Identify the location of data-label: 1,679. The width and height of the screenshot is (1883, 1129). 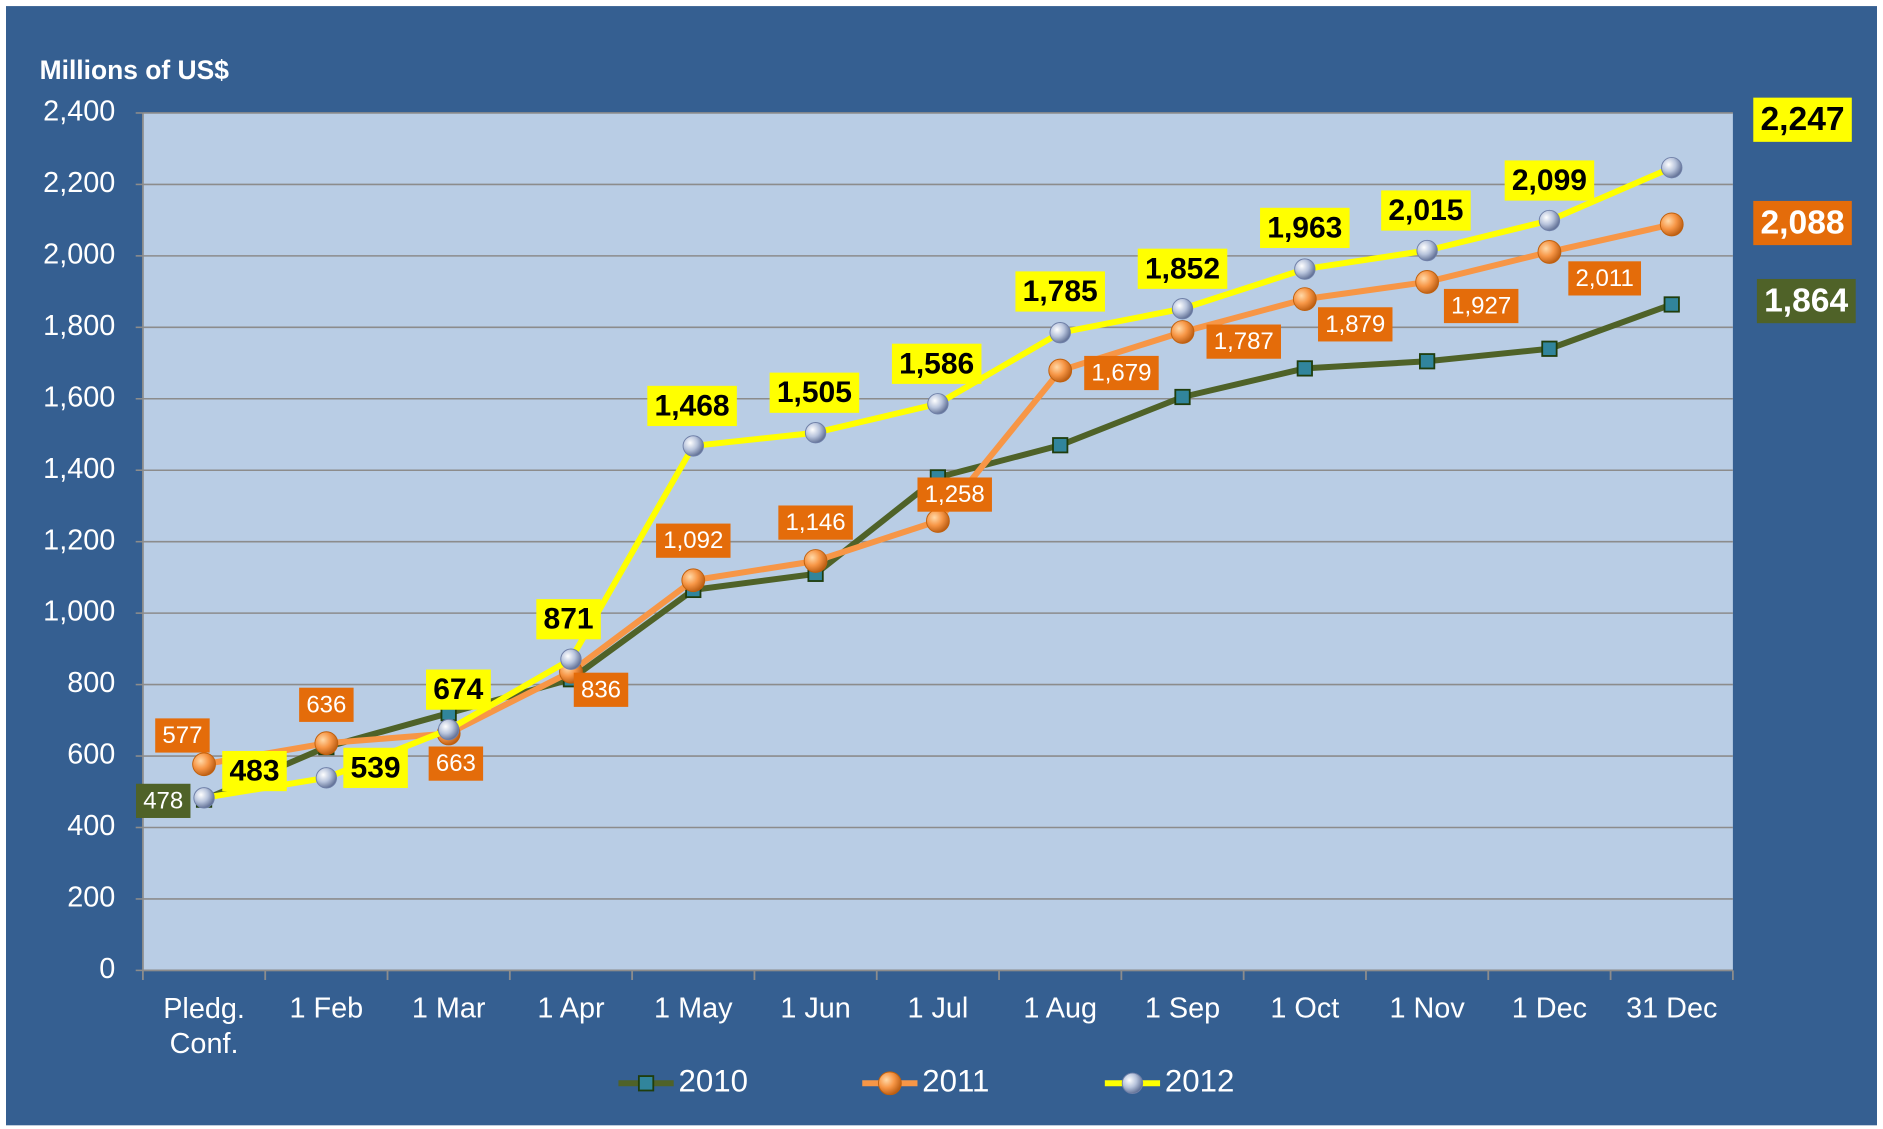
(1121, 373).